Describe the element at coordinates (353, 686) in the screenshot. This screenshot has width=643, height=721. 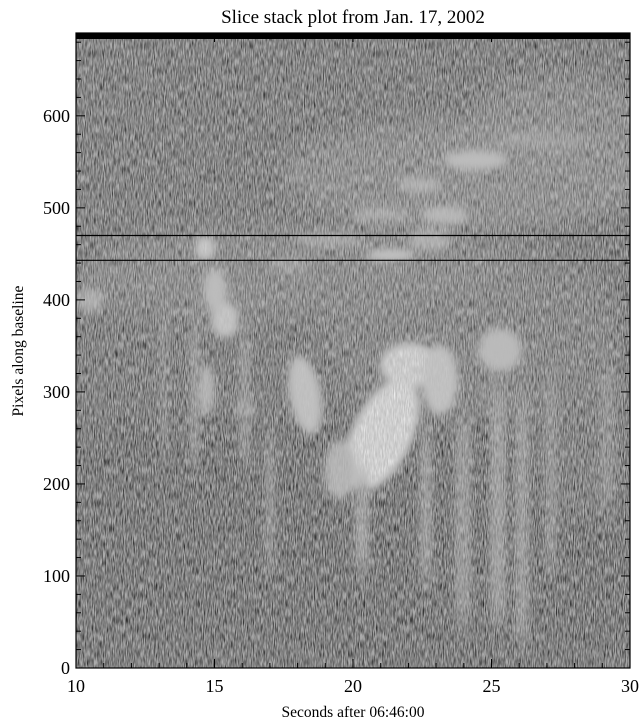
I see `x-tick-label: 20` at that location.